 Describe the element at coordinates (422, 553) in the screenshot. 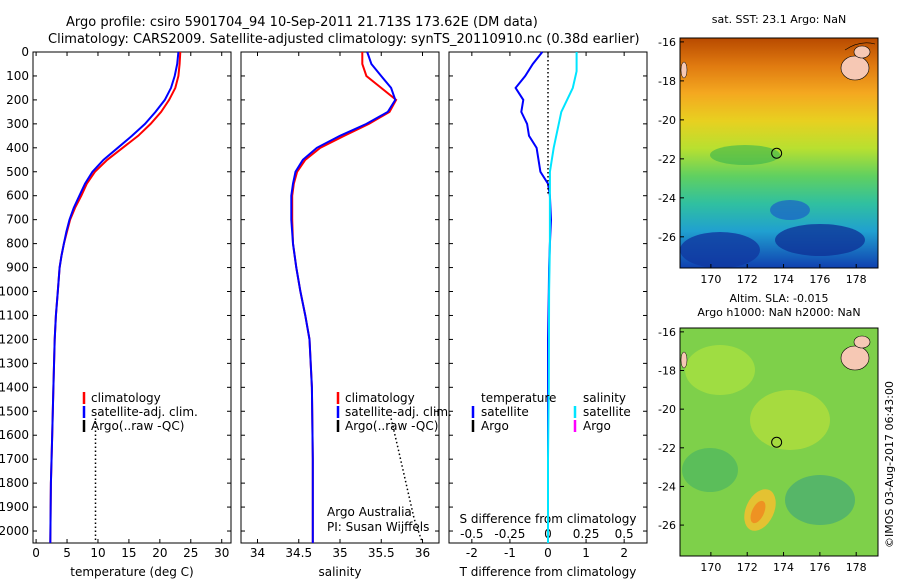

I see `x-tick-label: 36` at that location.